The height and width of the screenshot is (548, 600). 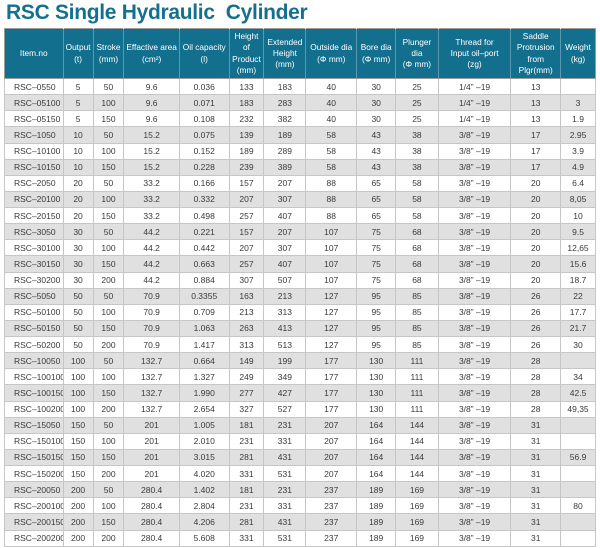 What do you see at coordinates (246, 441) in the screenshot?
I see `table-cell: 231` at bounding box center [246, 441].